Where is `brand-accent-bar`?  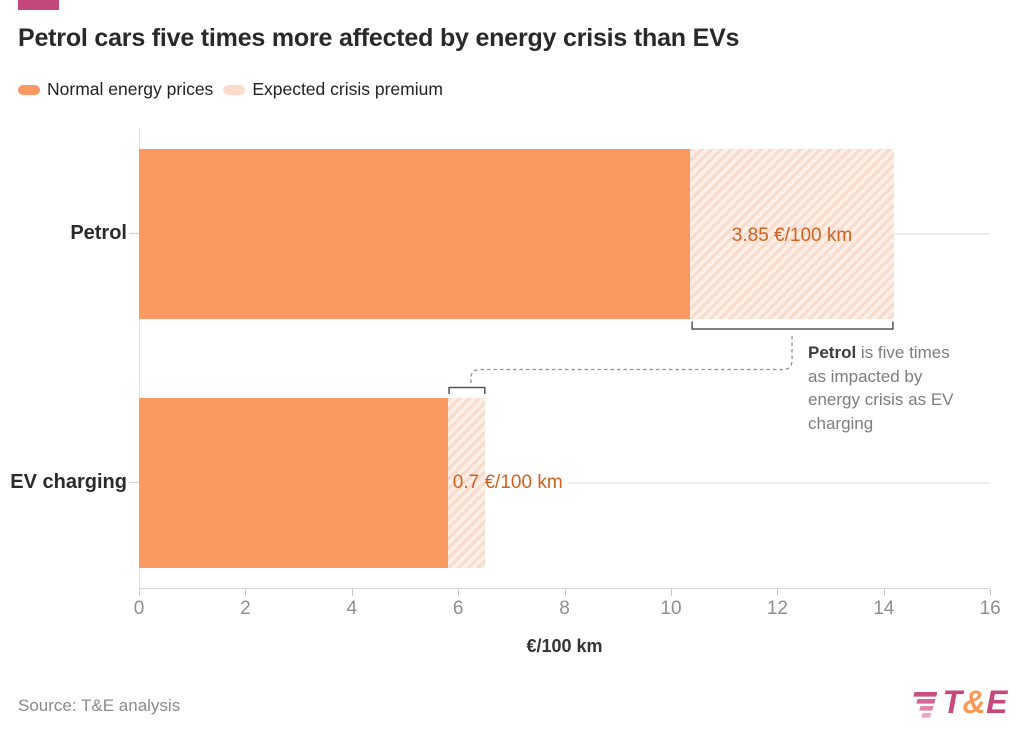
brand-accent-bar is located at coordinates (38, 5).